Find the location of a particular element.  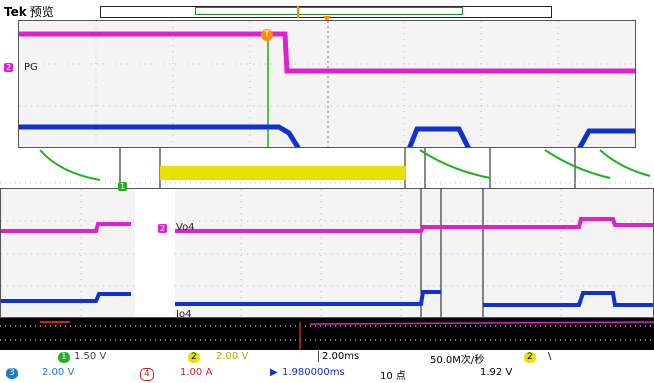

pg-trace is located at coordinates (327, 52).